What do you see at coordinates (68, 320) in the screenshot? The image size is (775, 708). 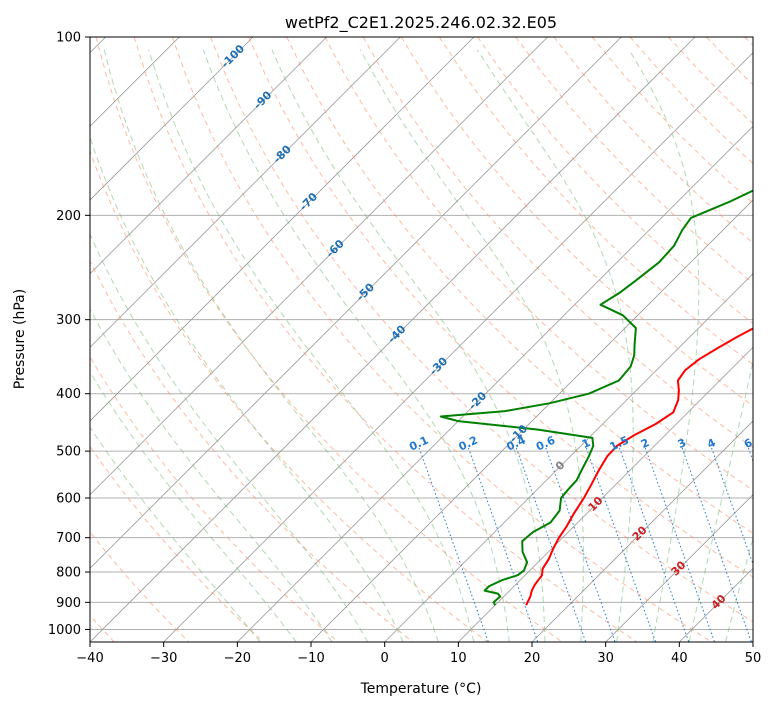 I see `y-tick-label: 300` at bounding box center [68, 320].